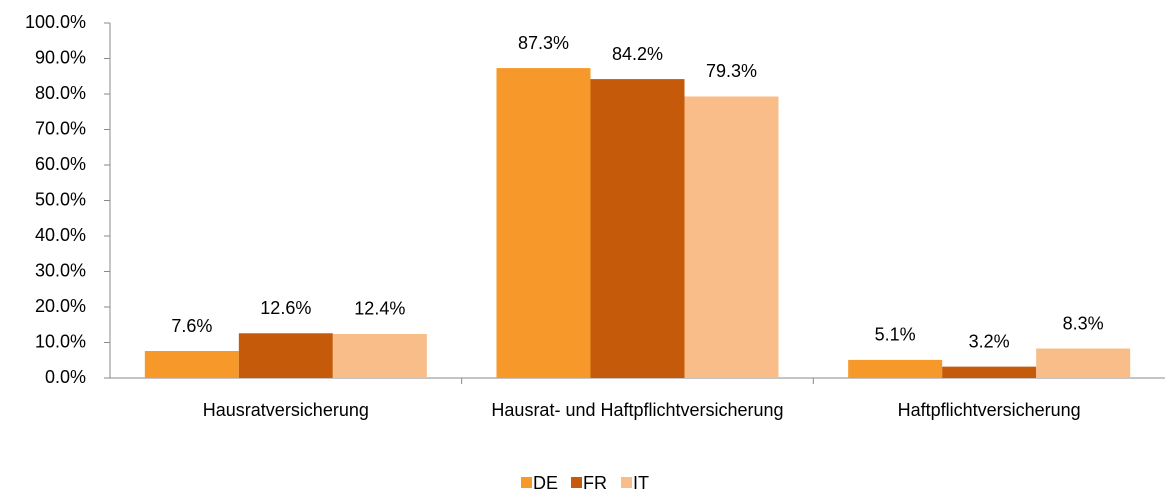 Image resolution: width=1165 pixels, height=495 pixels. Describe the element at coordinates (60, 128) in the screenshot. I see `y-tick-label: 70.0%` at that location.